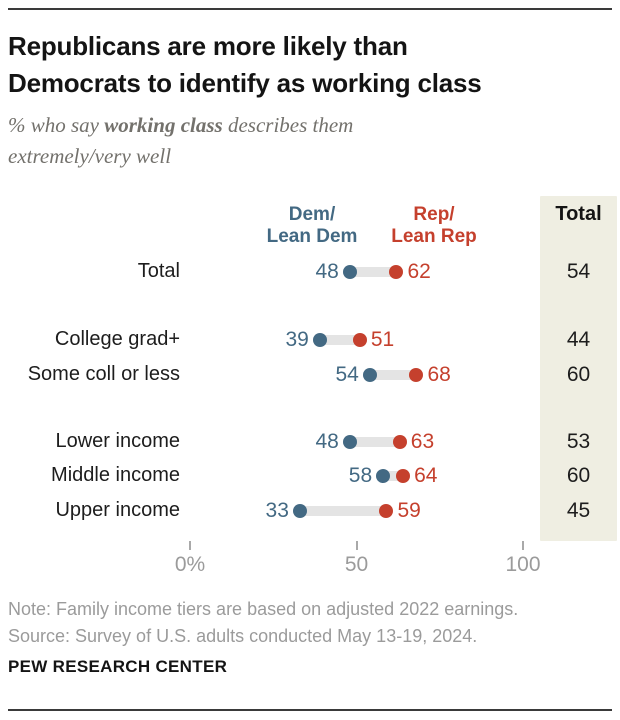 This screenshot has height=720, width=620. Describe the element at coordinates (115, 475) in the screenshot. I see `row-label: Middle income` at that location.